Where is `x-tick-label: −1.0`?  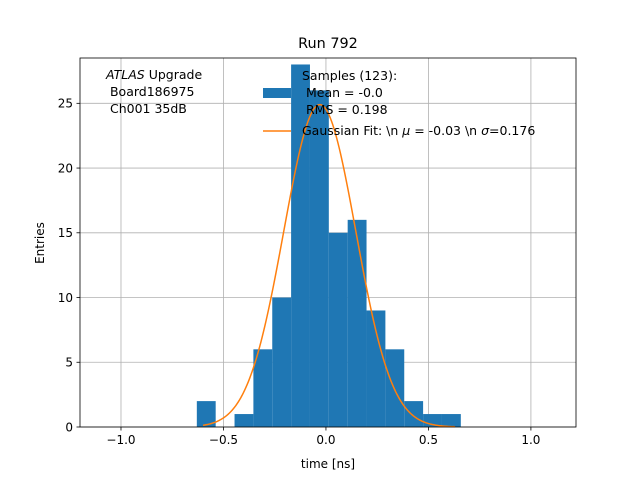 x-tick-label: −1.0 is located at coordinates (120, 440).